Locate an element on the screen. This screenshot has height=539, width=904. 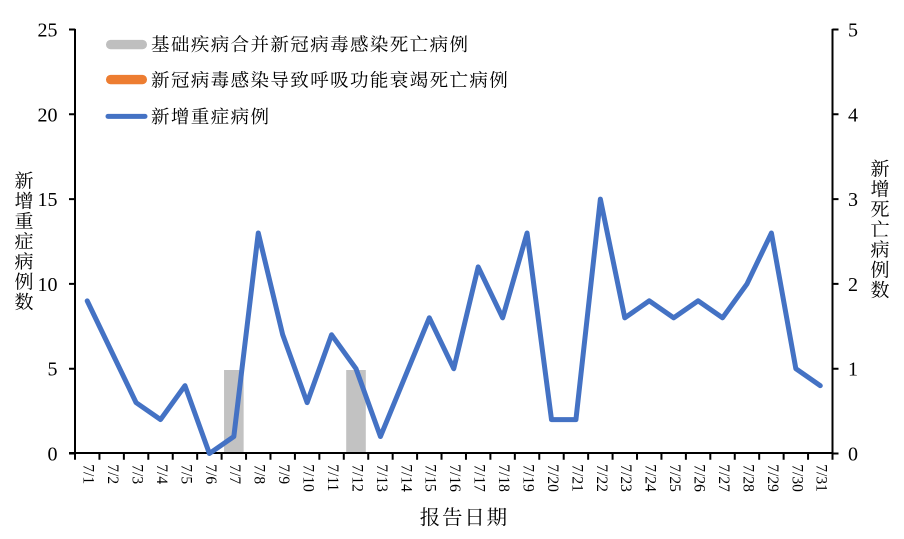
svg-text: 7/6 is located at coordinates (210, 474).